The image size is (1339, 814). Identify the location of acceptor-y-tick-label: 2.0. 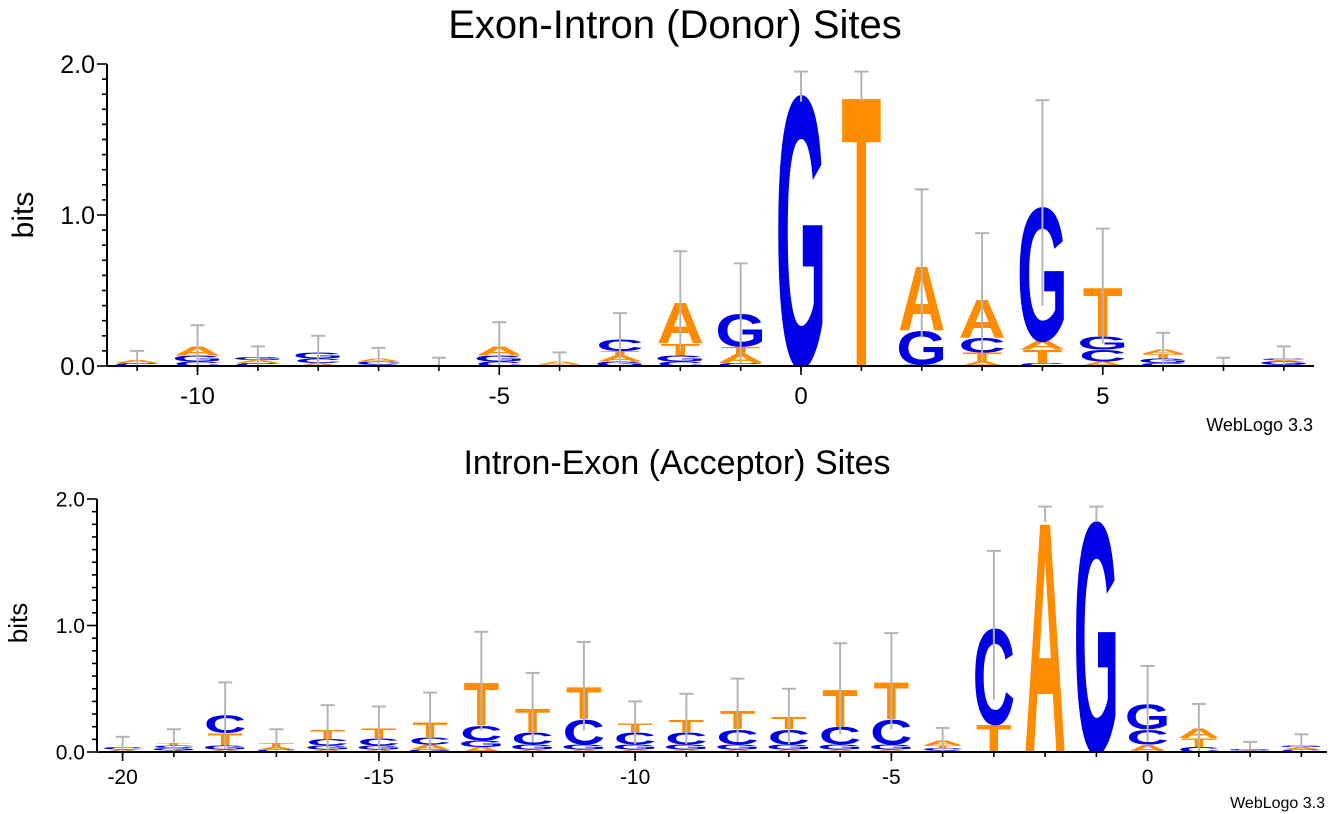
(70, 500).